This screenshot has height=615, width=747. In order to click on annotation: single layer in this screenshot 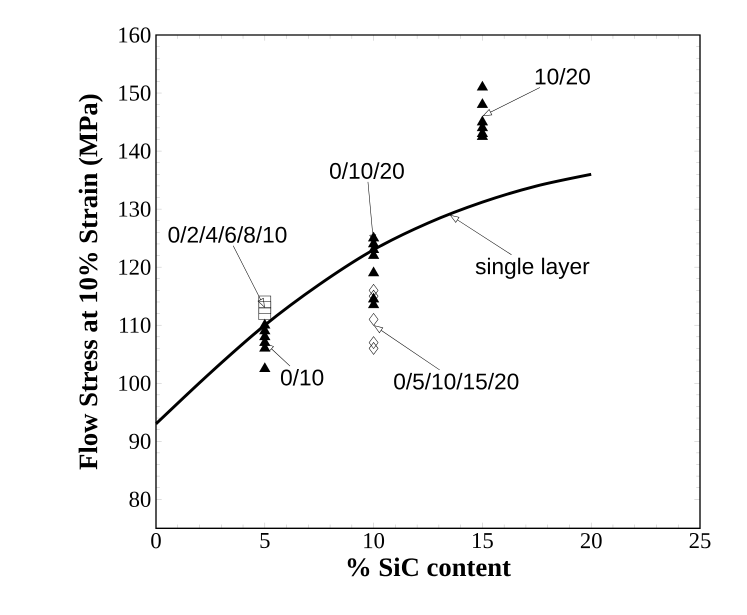, I will do `click(533, 268)`.